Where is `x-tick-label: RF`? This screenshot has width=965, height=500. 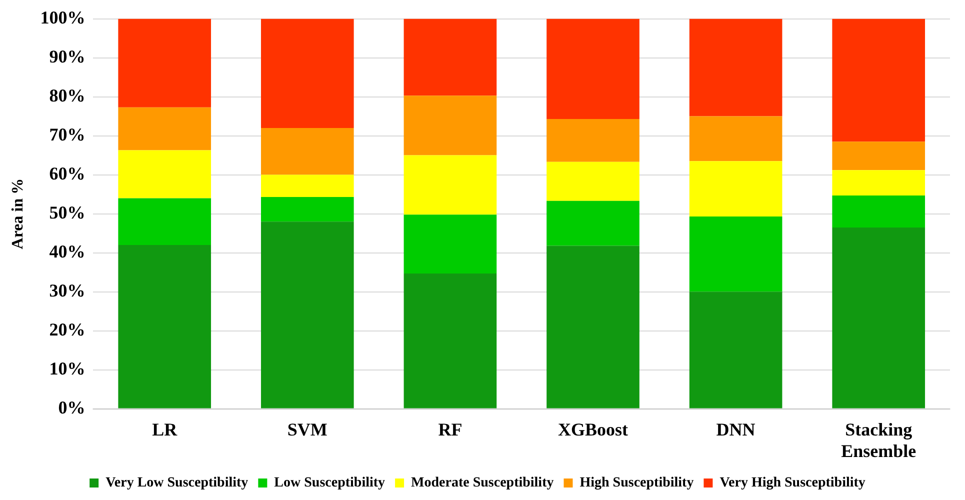
x-tick-label: RF is located at coordinates (450, 429).